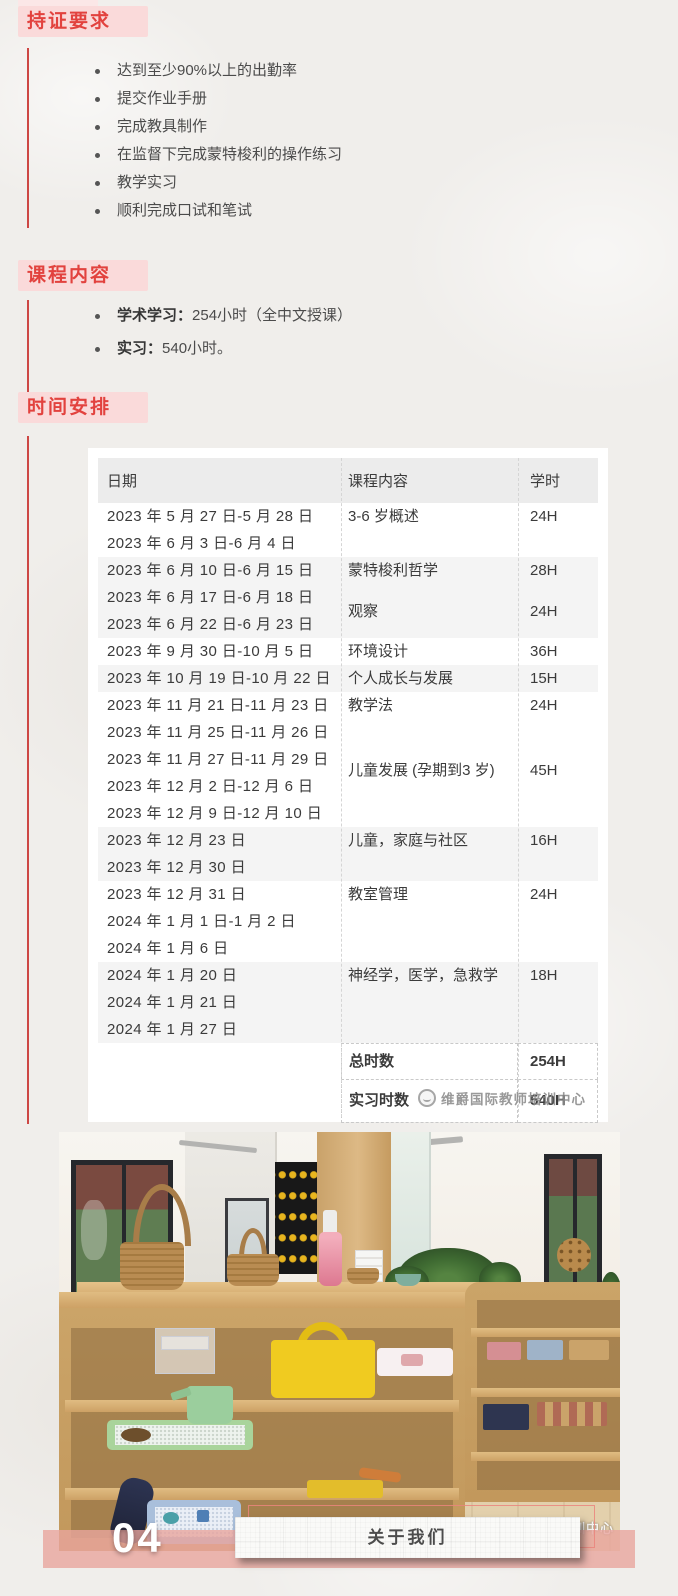  Describe the element at coordinates (345, 1489) in the screenshot. I see `yellow-dustpan` at that location.